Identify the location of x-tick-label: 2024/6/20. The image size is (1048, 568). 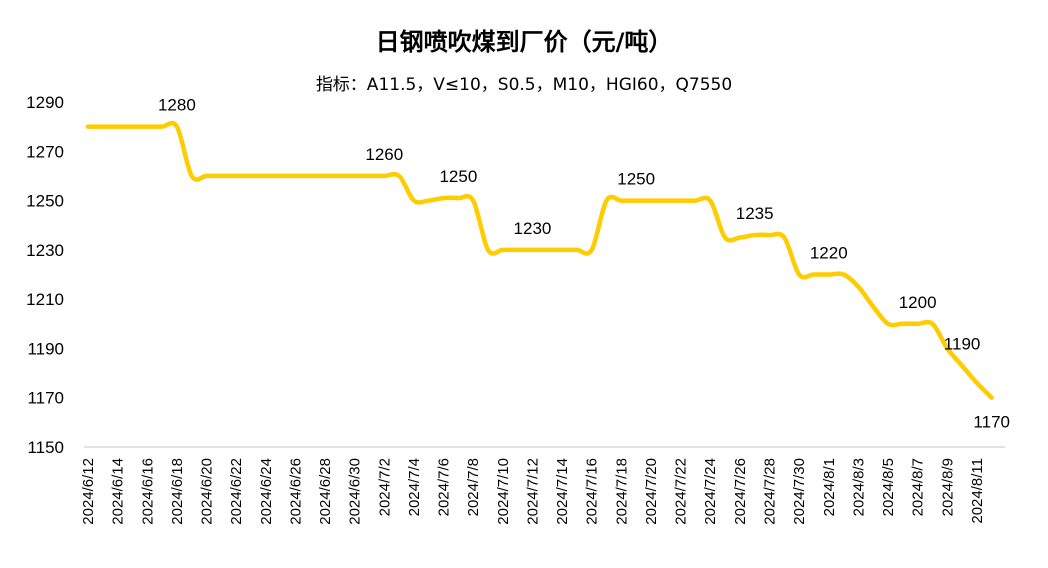
(207, 491).